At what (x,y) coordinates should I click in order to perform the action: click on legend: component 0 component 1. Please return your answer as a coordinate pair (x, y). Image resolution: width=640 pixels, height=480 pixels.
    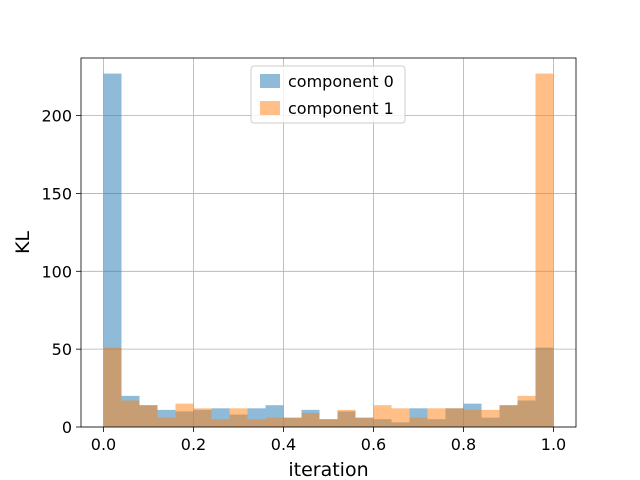
    Looking at the image, I should click on (328, 94).